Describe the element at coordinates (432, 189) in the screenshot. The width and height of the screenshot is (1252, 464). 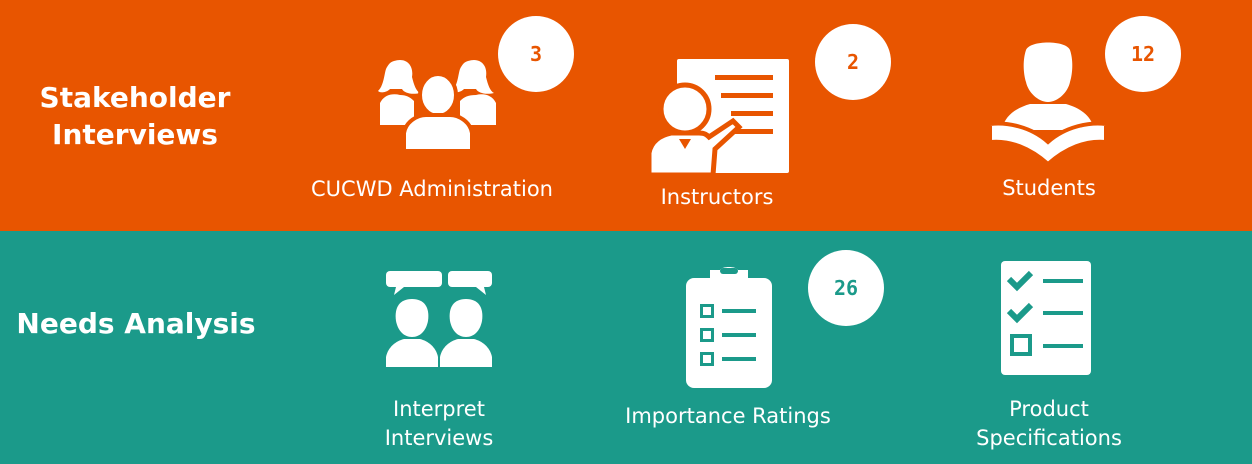
I see `item-label: CUCWD Administration` at that location.